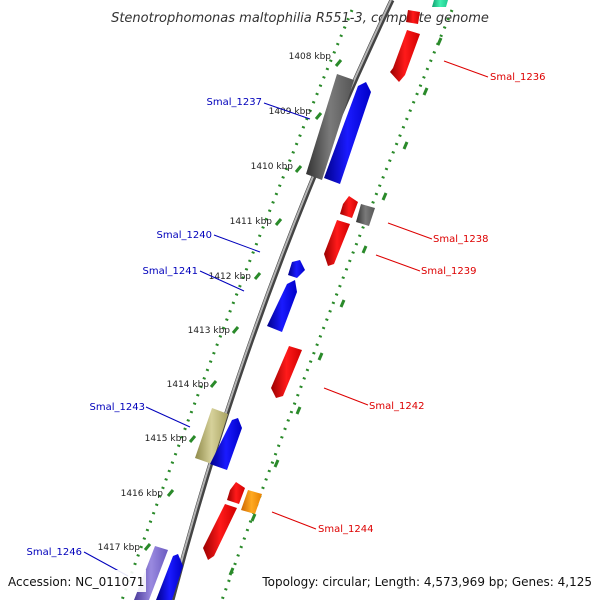 Image resolution: width=600 pixels, height=600 pixels. I want to click on accession-text: Accession: NC_011071, so click(76, 582).